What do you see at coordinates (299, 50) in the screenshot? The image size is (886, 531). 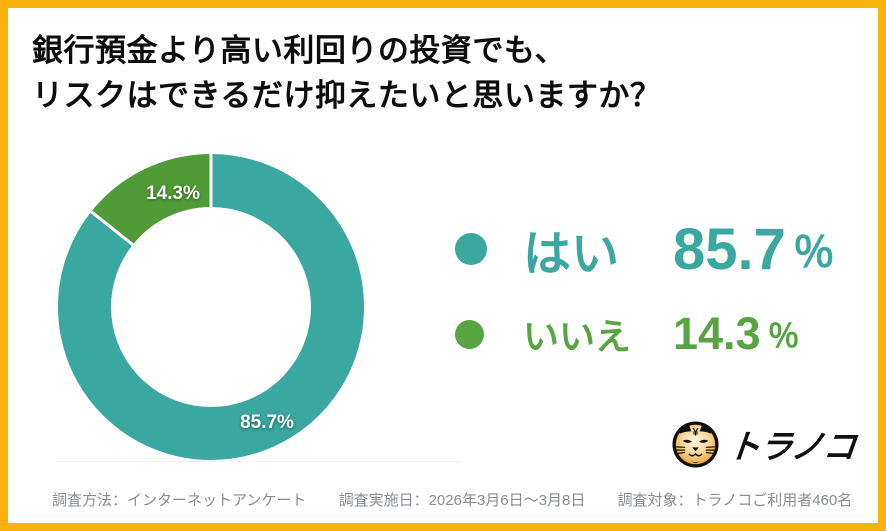 I see `title-line-1: 銀行預金より高い利回りの投資でも、` at bounding box center [299, 50].